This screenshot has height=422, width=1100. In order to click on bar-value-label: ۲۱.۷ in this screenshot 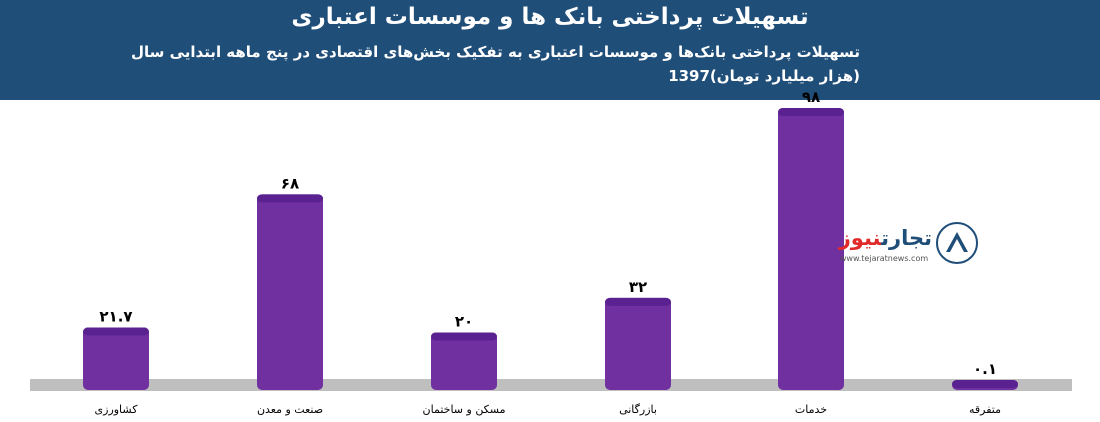, I will do `click(115, 317)`.